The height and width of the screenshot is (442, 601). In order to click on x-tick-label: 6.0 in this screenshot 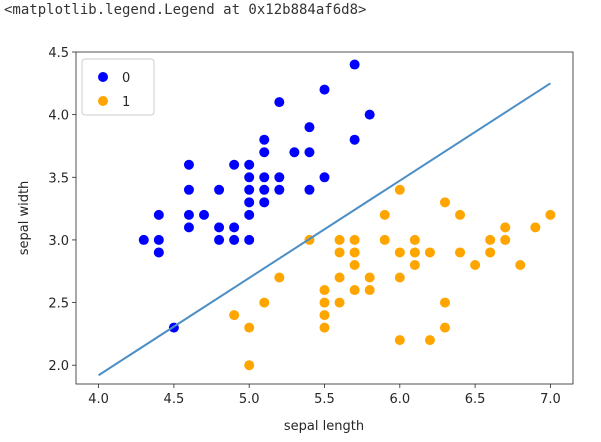, I will do `click(399, 399)`.